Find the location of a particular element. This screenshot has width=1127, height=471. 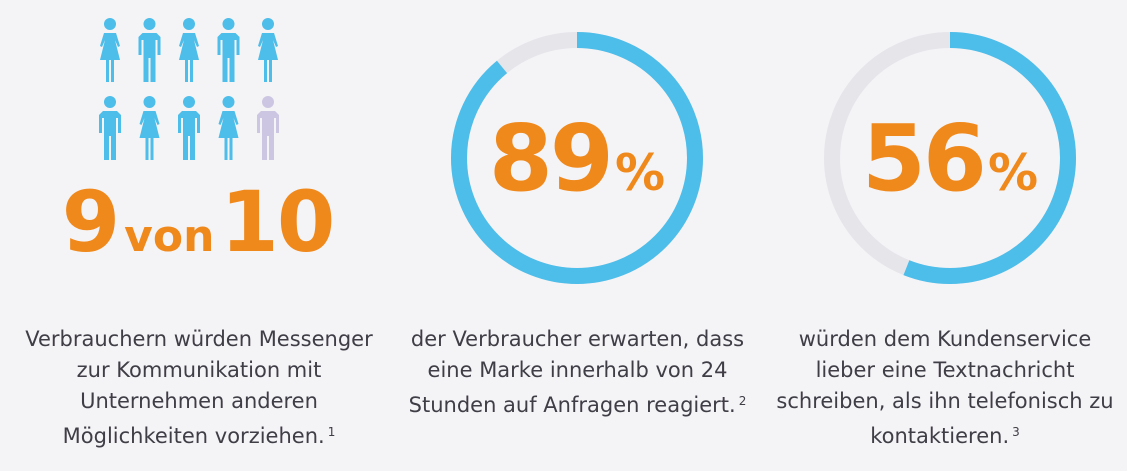

ring-value-label: 56% is located at coordinates (950, 158).